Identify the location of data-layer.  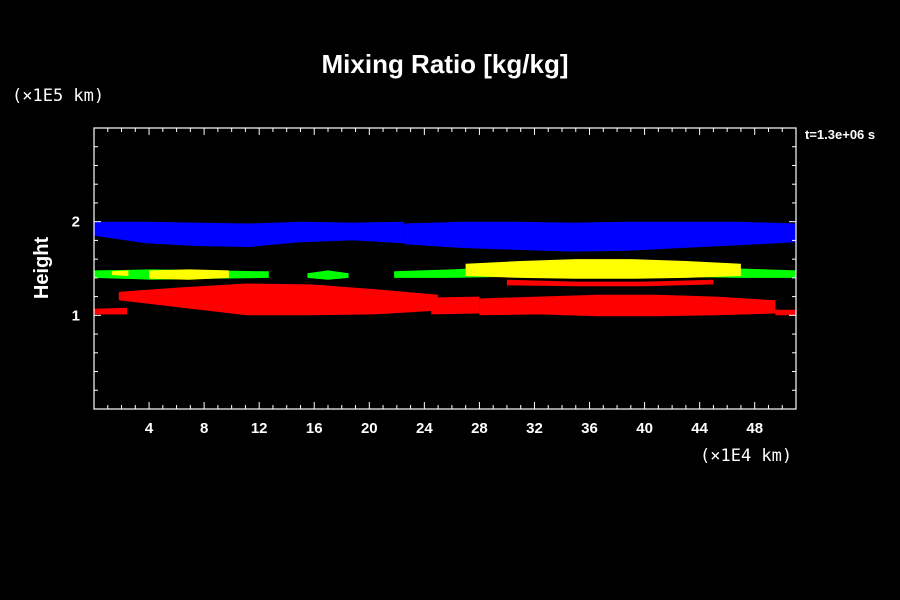
(445, 269).